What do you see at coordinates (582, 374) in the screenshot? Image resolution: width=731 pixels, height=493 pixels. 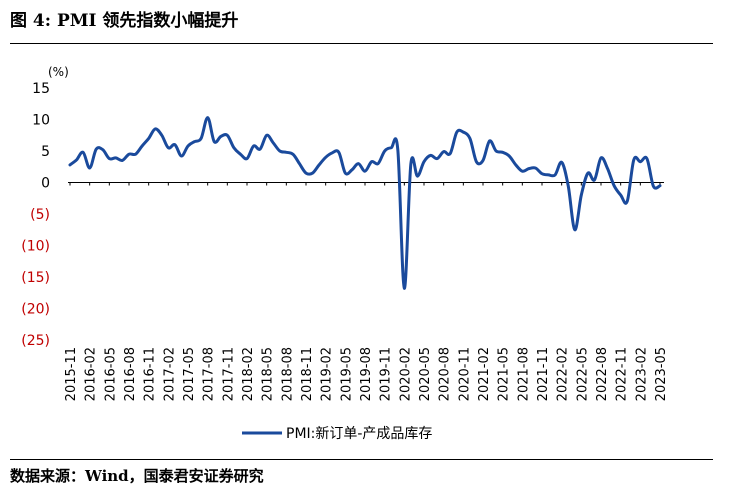 I see `x-tick-label: 2022-05` at bounding box center [582, 374].